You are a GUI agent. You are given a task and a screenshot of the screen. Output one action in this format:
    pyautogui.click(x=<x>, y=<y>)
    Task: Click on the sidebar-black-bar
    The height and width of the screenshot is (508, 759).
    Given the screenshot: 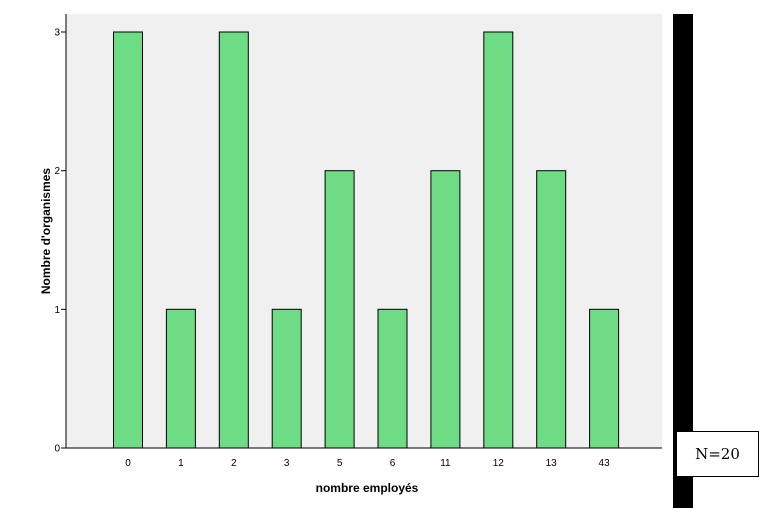 What is the action you would take?
    pyautogui.click(x=683, y=261)
    